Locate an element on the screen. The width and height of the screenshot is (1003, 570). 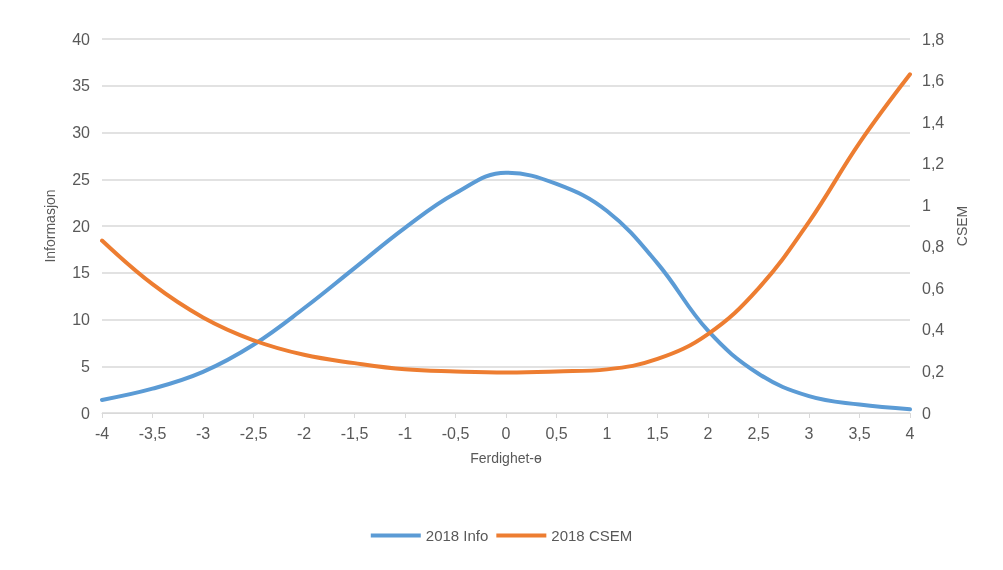
y2-tick-label: 0,6 is located at coordinates (933, 288).